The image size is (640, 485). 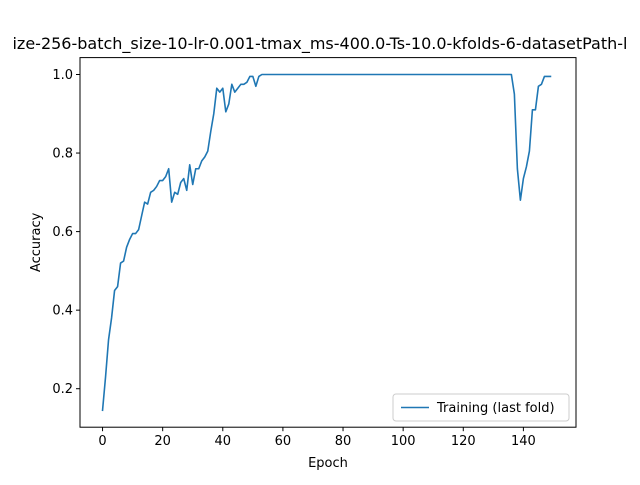 I want to click on x-tick-label: 40, so click(x=223, y=441).